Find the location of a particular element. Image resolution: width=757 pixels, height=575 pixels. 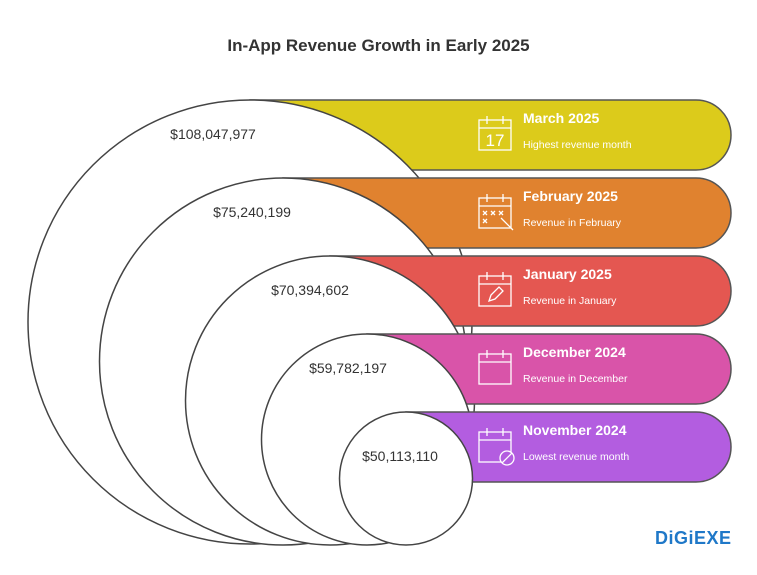

revenue-value: $75,240,199 is located at coordinates (252, 212).